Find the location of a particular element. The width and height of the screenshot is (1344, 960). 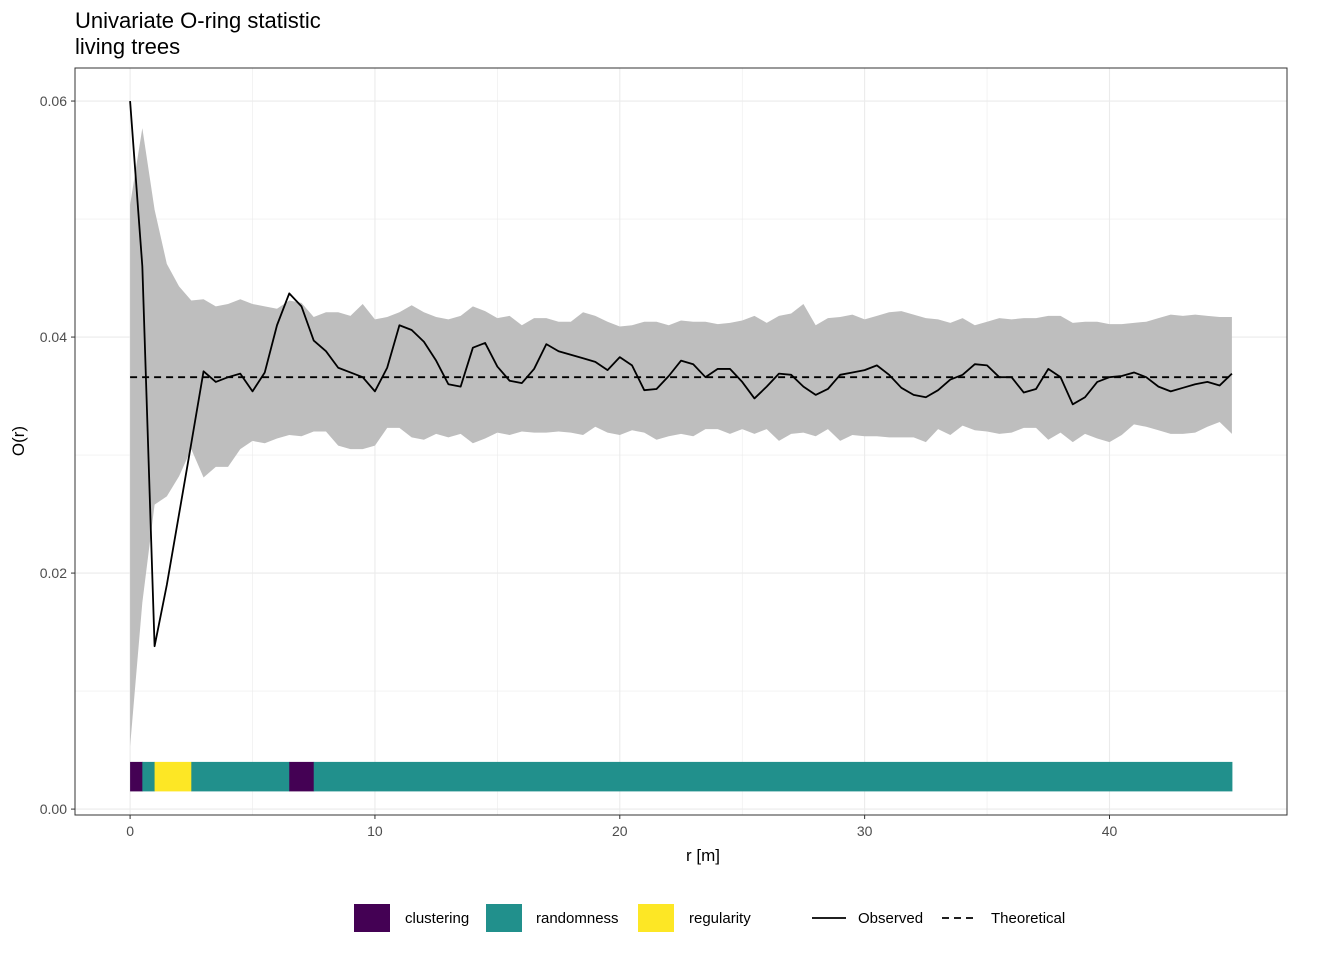

x-tick-label: 30 is located at coordinates (865, 831).